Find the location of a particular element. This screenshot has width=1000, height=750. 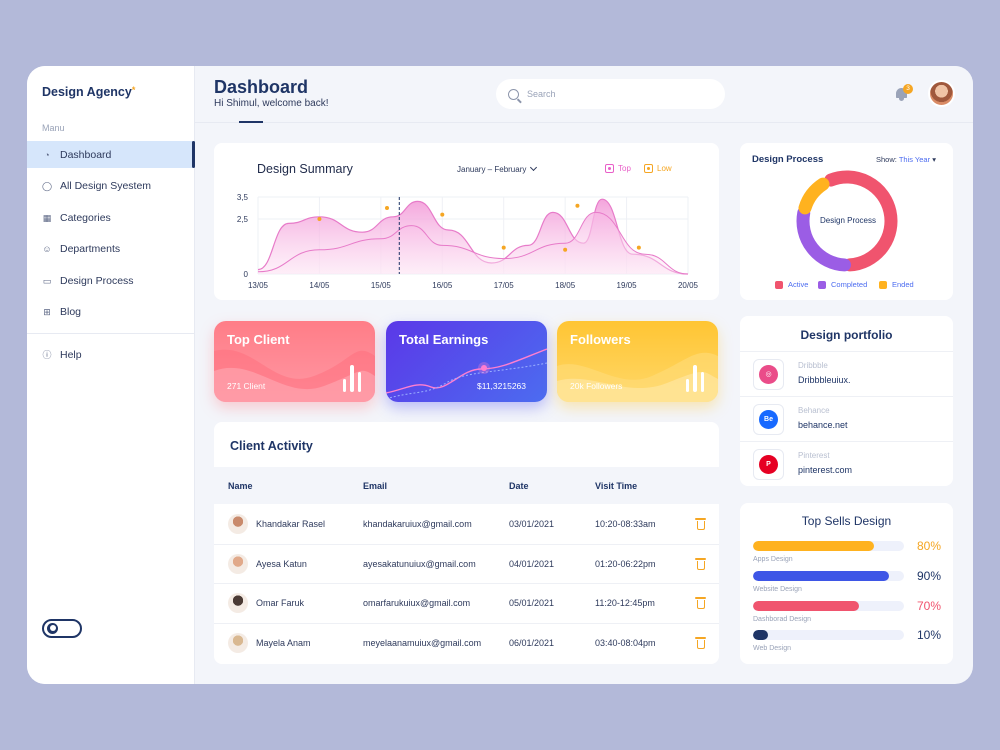

portfolio-title: Design portfolio is located at coordinates (846, 335).